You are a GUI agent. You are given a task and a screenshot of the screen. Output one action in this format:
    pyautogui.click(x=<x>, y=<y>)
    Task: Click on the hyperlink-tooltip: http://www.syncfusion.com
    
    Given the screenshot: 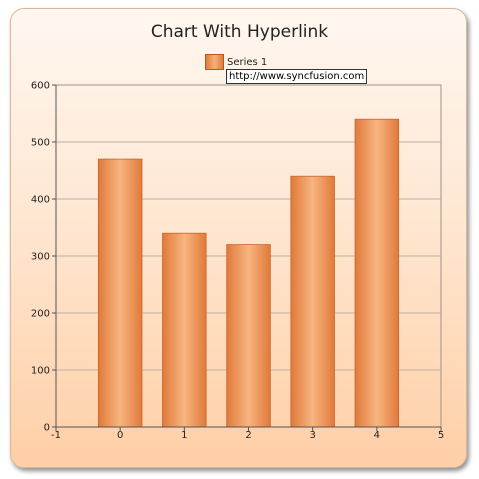 What is the action you would take?
    pyautogui.click(x=297, y=76)
    